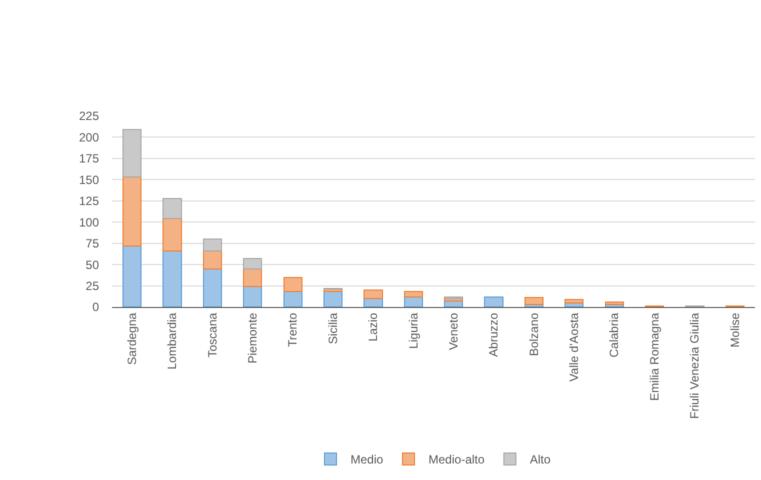 Image resolution: width=761 pixels, height=480 pixels. I want to click on x-tick-label: Trento, so click(293, 330).